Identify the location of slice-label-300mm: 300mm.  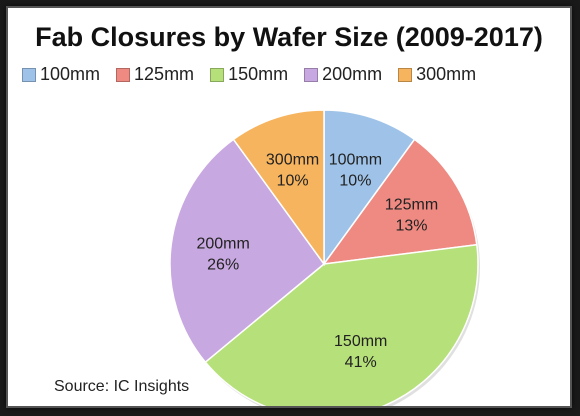
(292, 159).